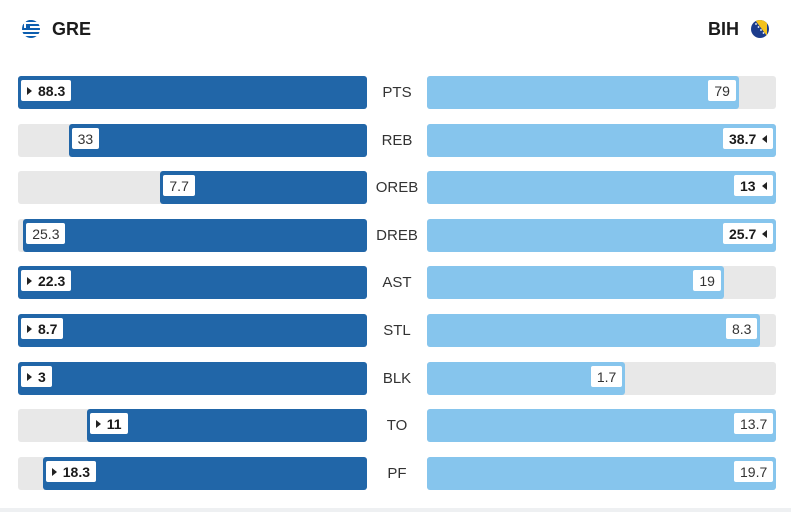  Describe the element at coordinates (48, 328) in the screenshot. I see `gre-value-text: 8.7` at that location.